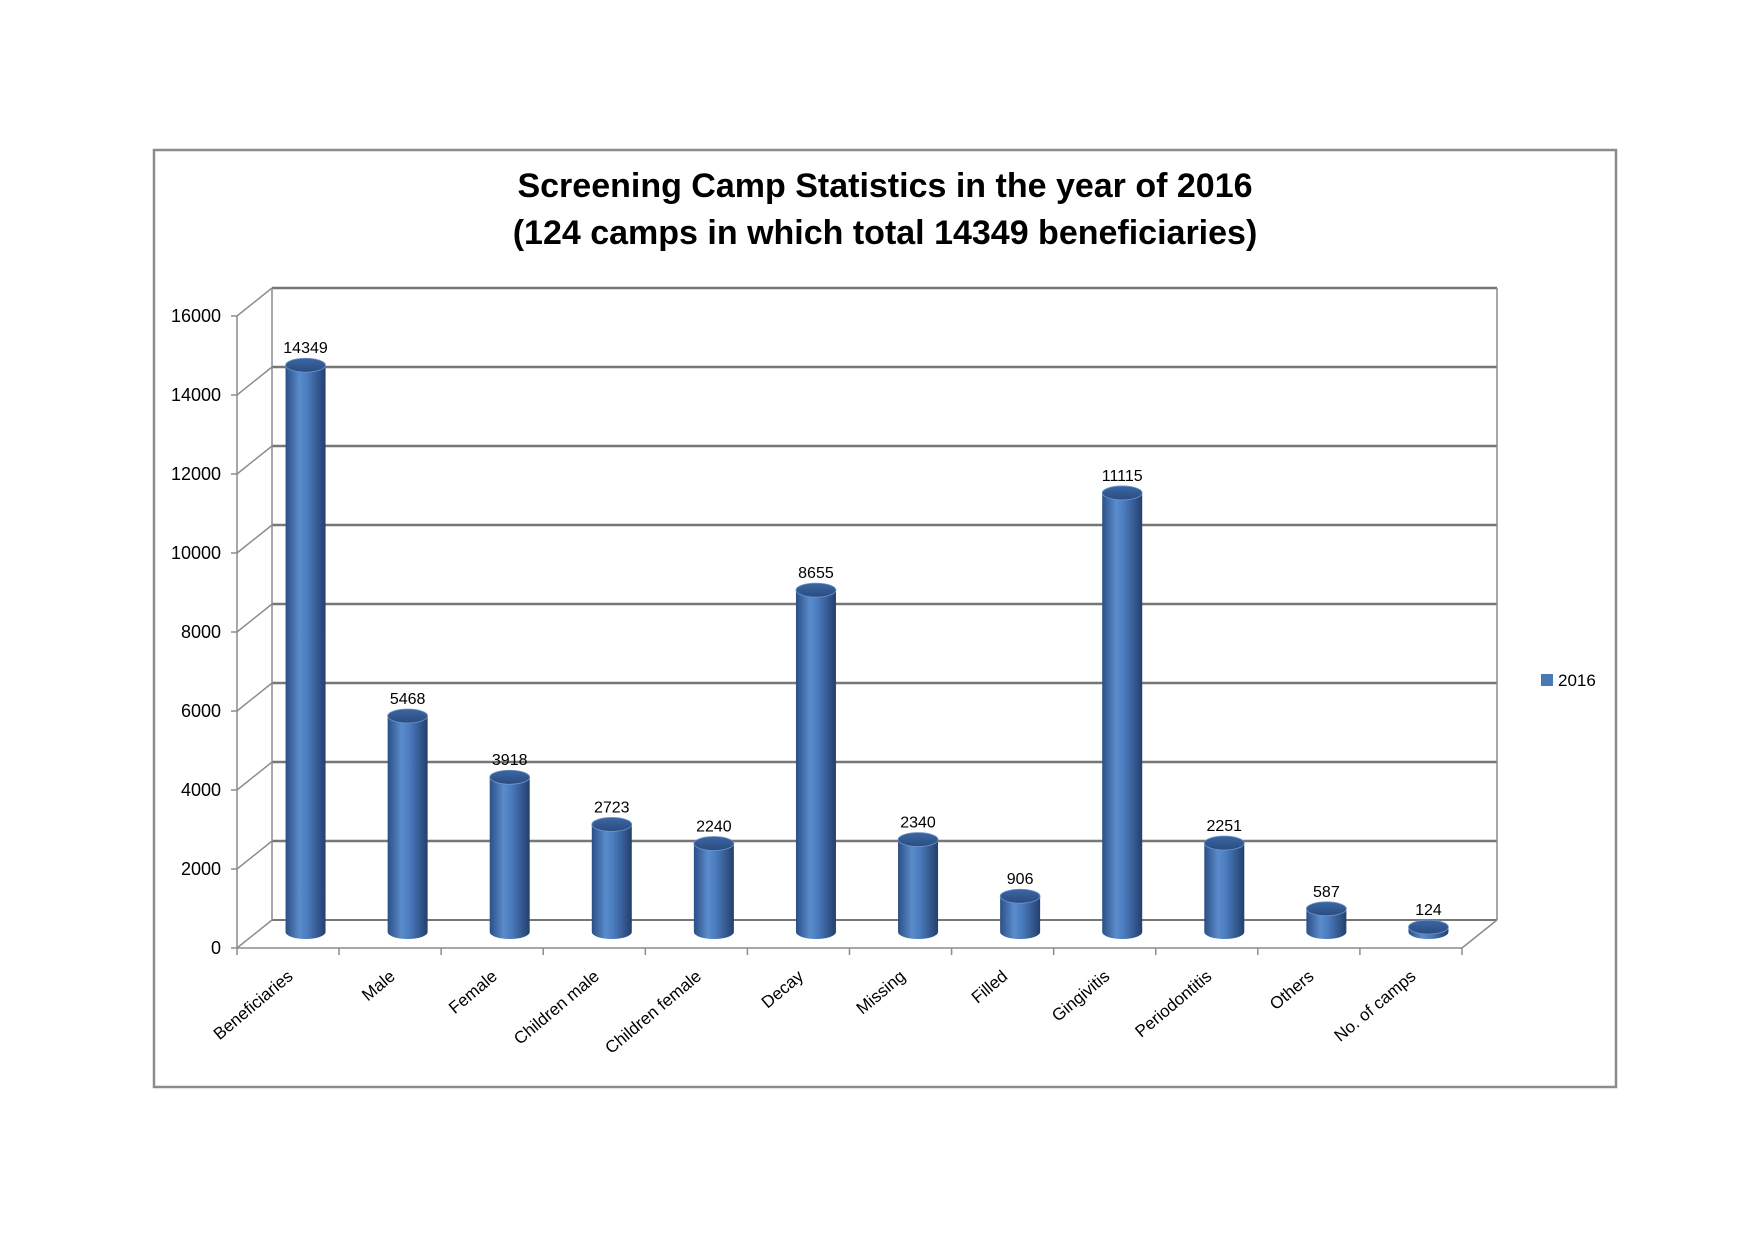 This screenshot has width=1754, height=1240. What do you see at coordinates (1224, 826) in the screenshot?
I see `data-label: 2251` at bounding box center [1224, 826].